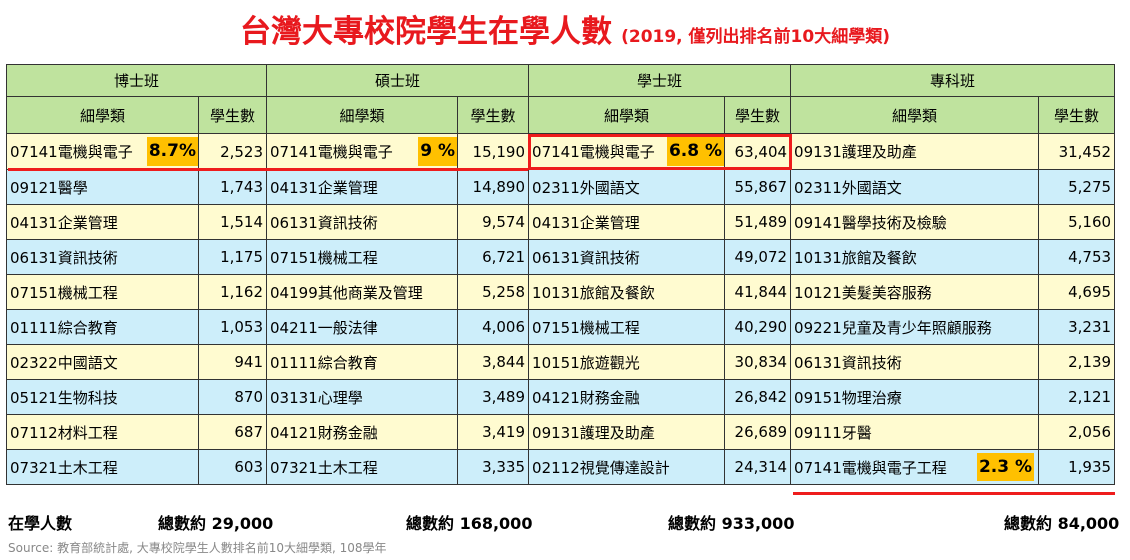 This screenshot has width=1130, height=560. What do you see at coordinates (232, 222) in the screenshot?
I see `count-cell: 1,514` at bounding box center [232, 222].